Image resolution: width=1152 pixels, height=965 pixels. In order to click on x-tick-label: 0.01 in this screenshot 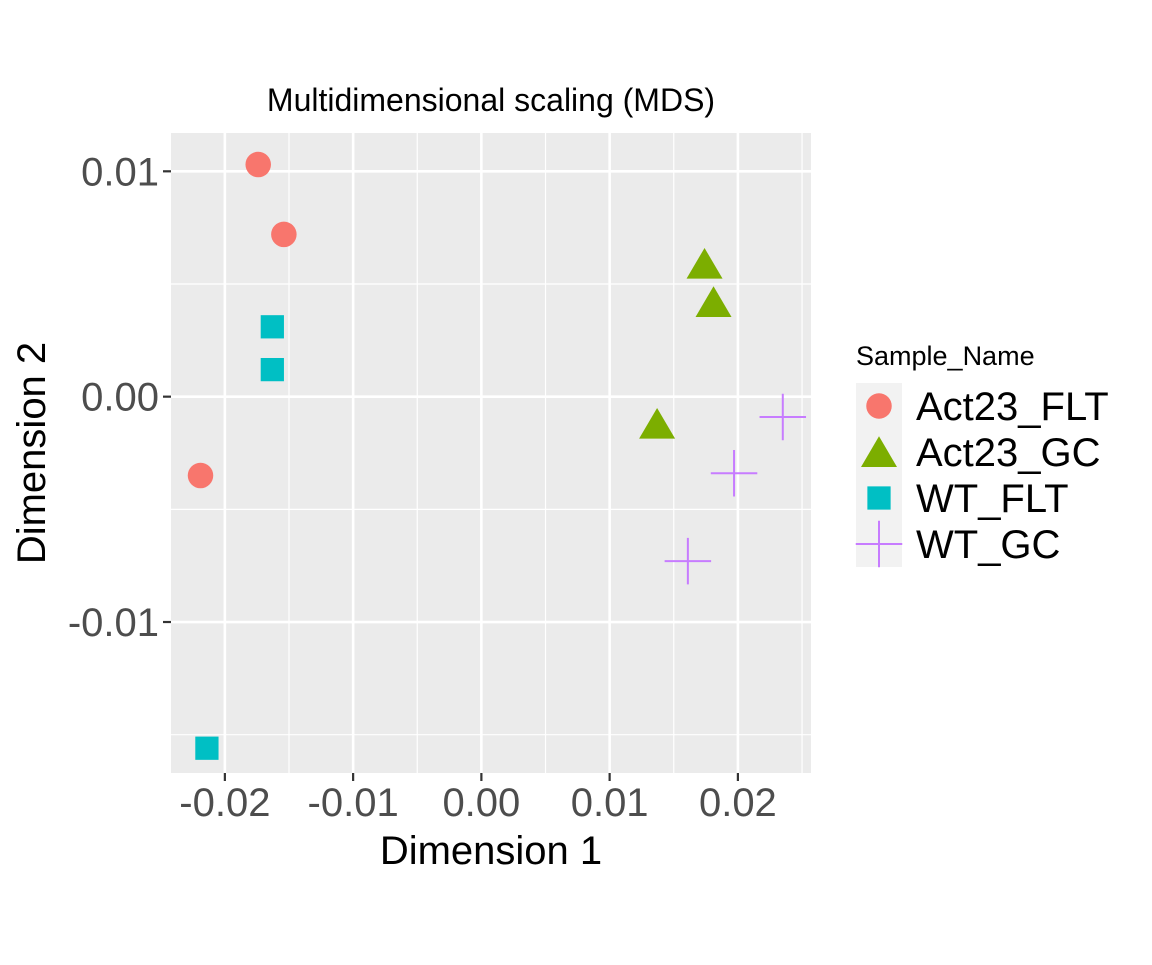, I will do `click(610, 803)`.